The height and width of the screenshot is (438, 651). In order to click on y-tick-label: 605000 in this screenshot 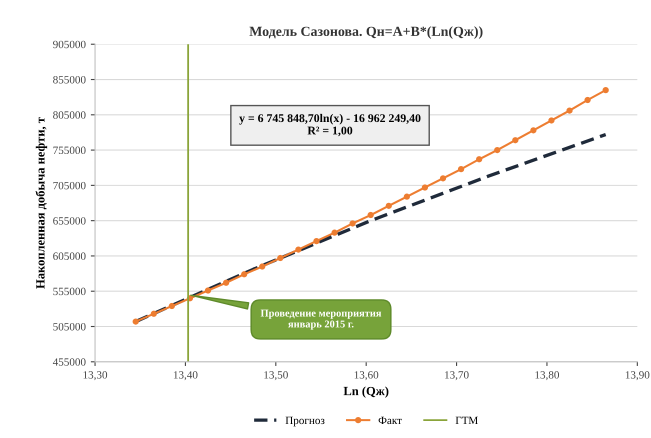, I will do `click(69, 256)`.